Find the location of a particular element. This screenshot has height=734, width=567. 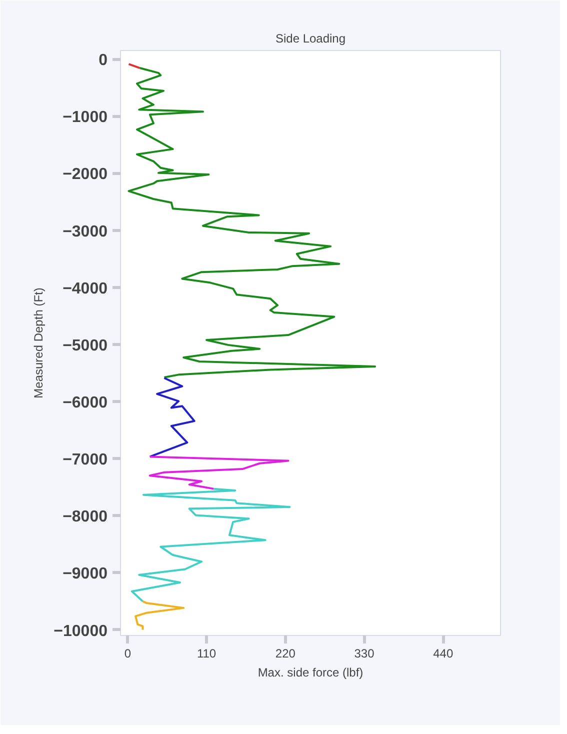

y-tick-label: 0 is located at coordinates (103, 61).